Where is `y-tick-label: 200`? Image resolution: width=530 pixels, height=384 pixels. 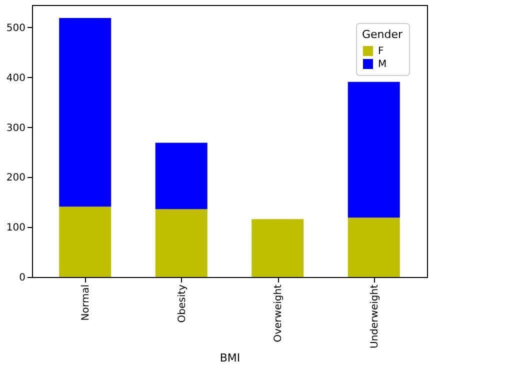 y-tick-label: 200 is located at coordinates (16, 178).